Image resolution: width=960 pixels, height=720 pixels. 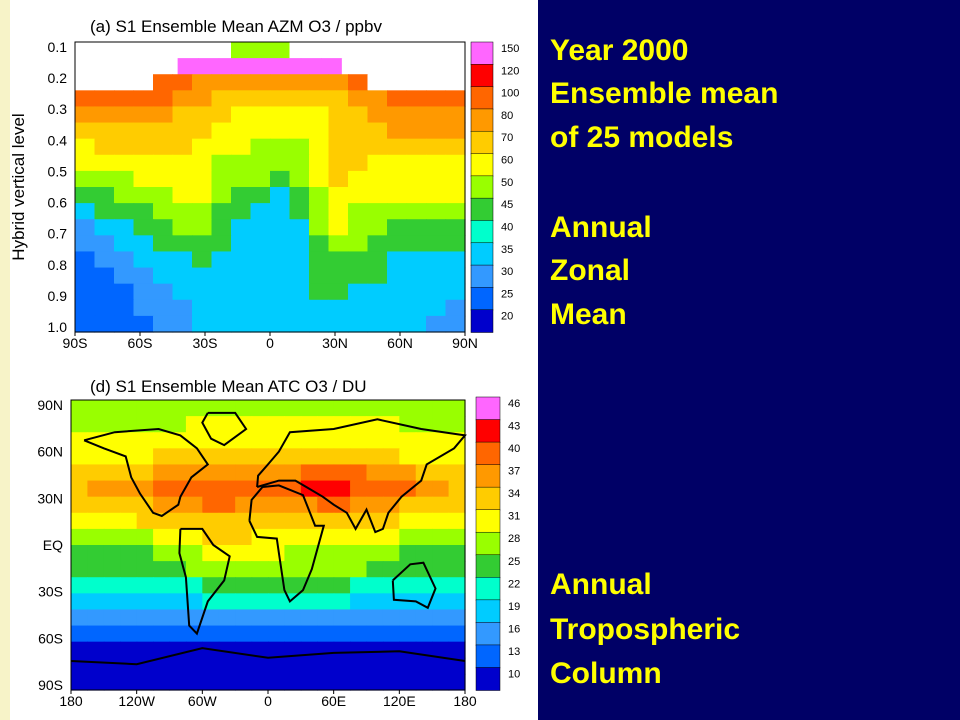 What do you see at coordinates (53, 545) in the screenshot?
I see `y-tick-label: EQ` at bounding box center [53, 545].